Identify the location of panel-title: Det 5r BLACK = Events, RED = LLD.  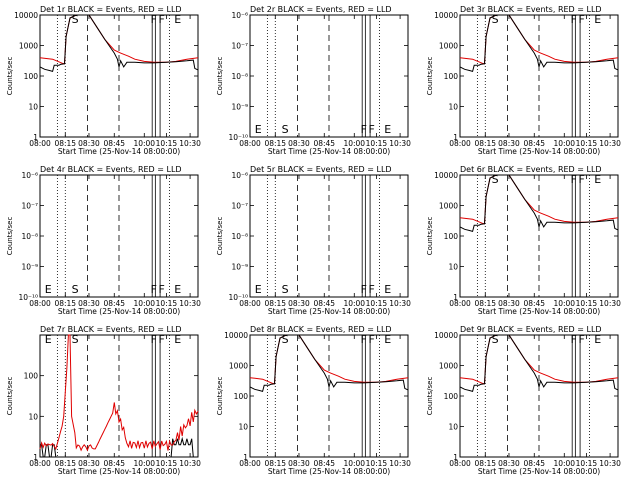
(321, 169).